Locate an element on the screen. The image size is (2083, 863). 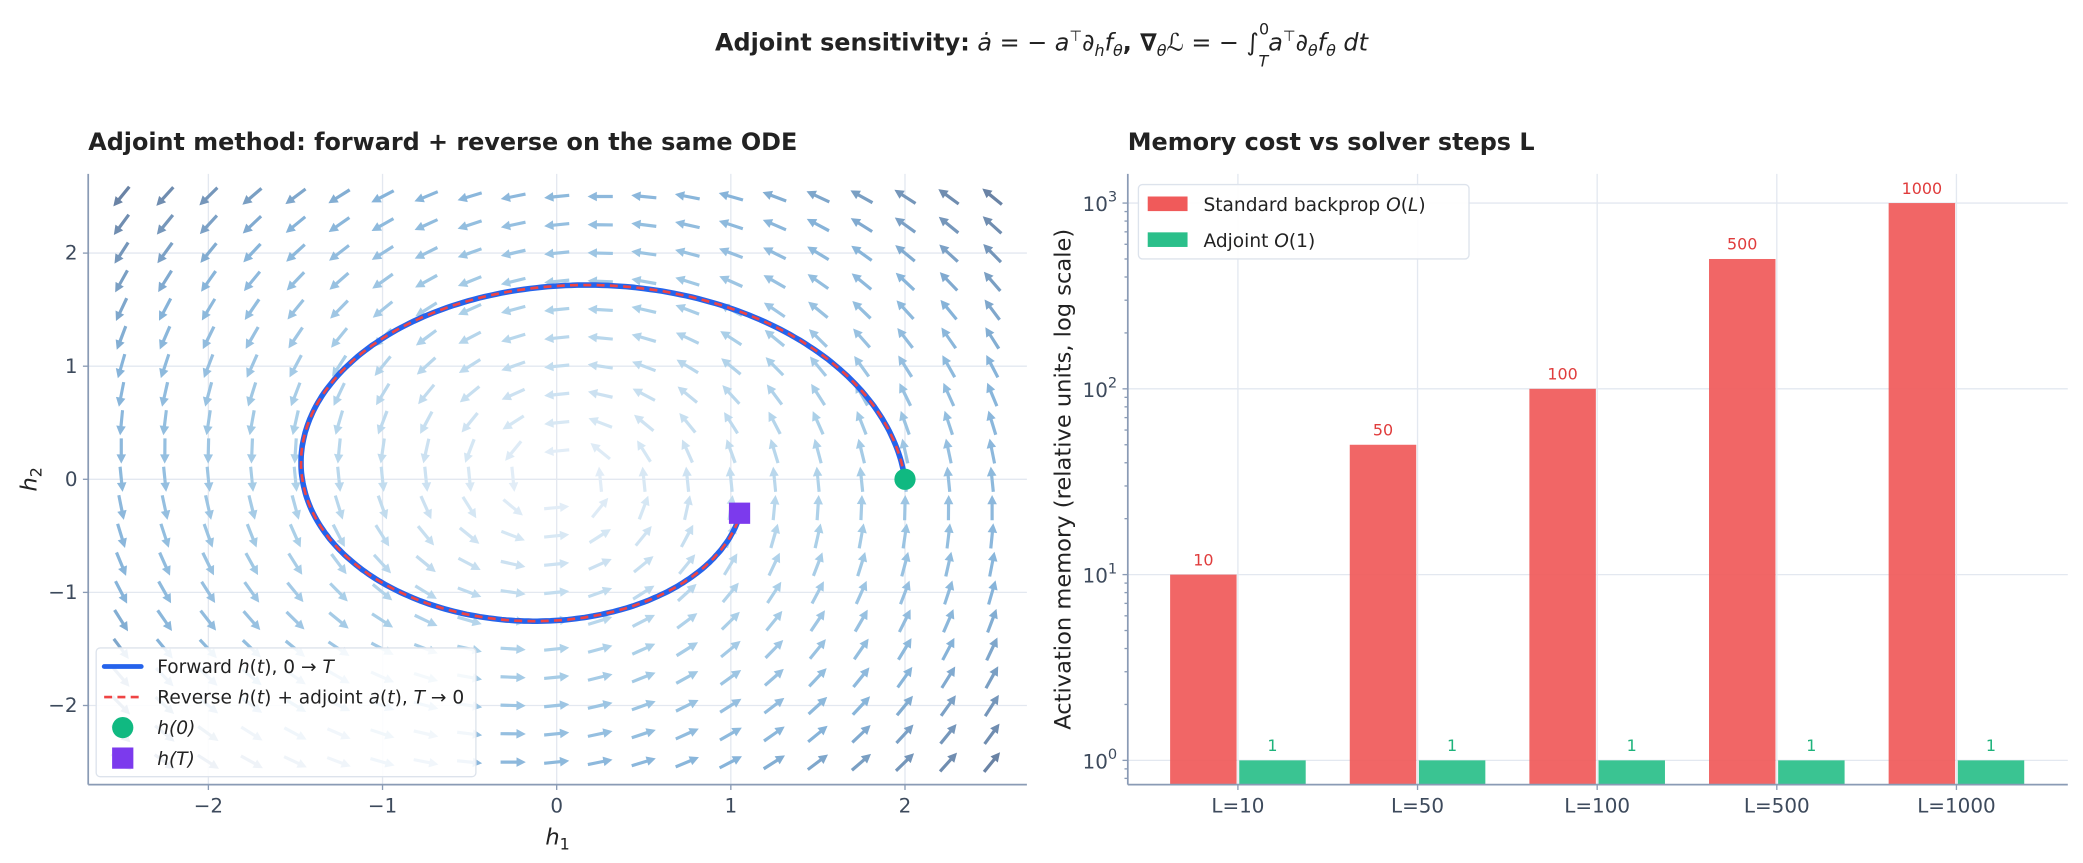
adjoint-bar is located at coordinates (1272, 772).